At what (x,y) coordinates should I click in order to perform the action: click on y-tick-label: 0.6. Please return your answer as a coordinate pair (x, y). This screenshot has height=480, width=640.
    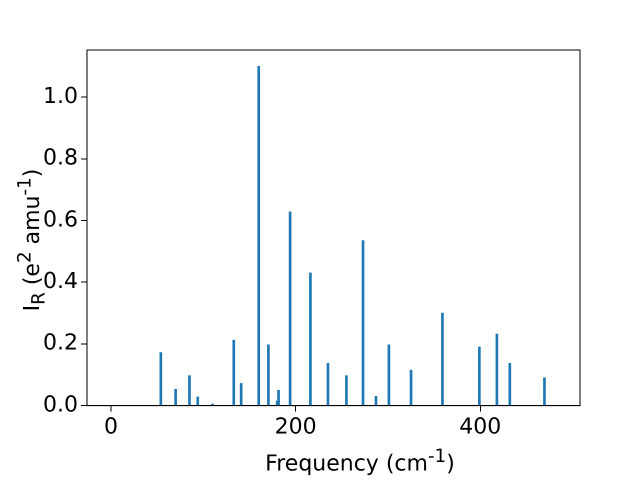
    Looking at the image, I should click on (60, 219).